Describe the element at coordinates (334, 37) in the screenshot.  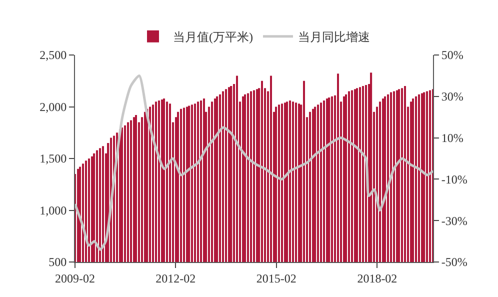
I see `legend-label: 当月同比增速` at that location.